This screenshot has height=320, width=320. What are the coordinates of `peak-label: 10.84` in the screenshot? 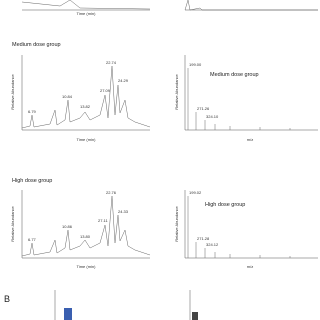 It's located at (67, 96).